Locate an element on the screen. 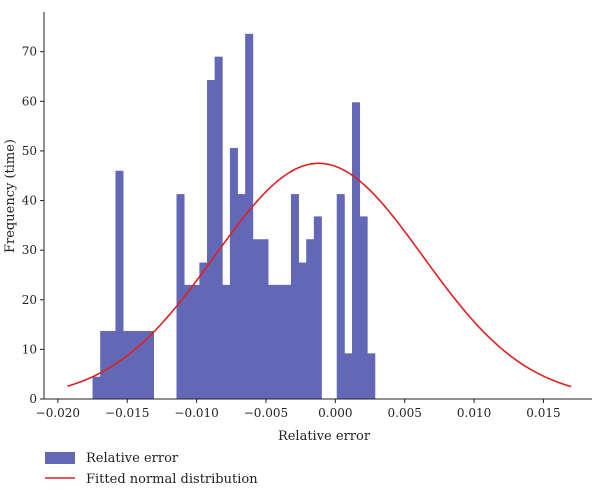  x-tick-label: 0.015 is located at coordinates (543, 413).